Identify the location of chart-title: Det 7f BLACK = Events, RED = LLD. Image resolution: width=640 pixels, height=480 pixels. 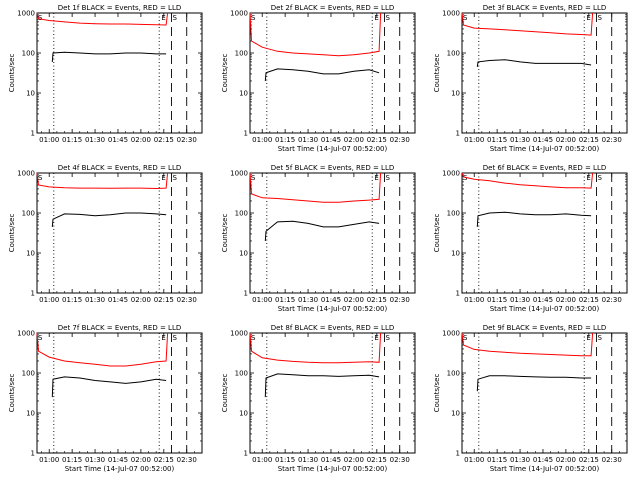
(119, 328).